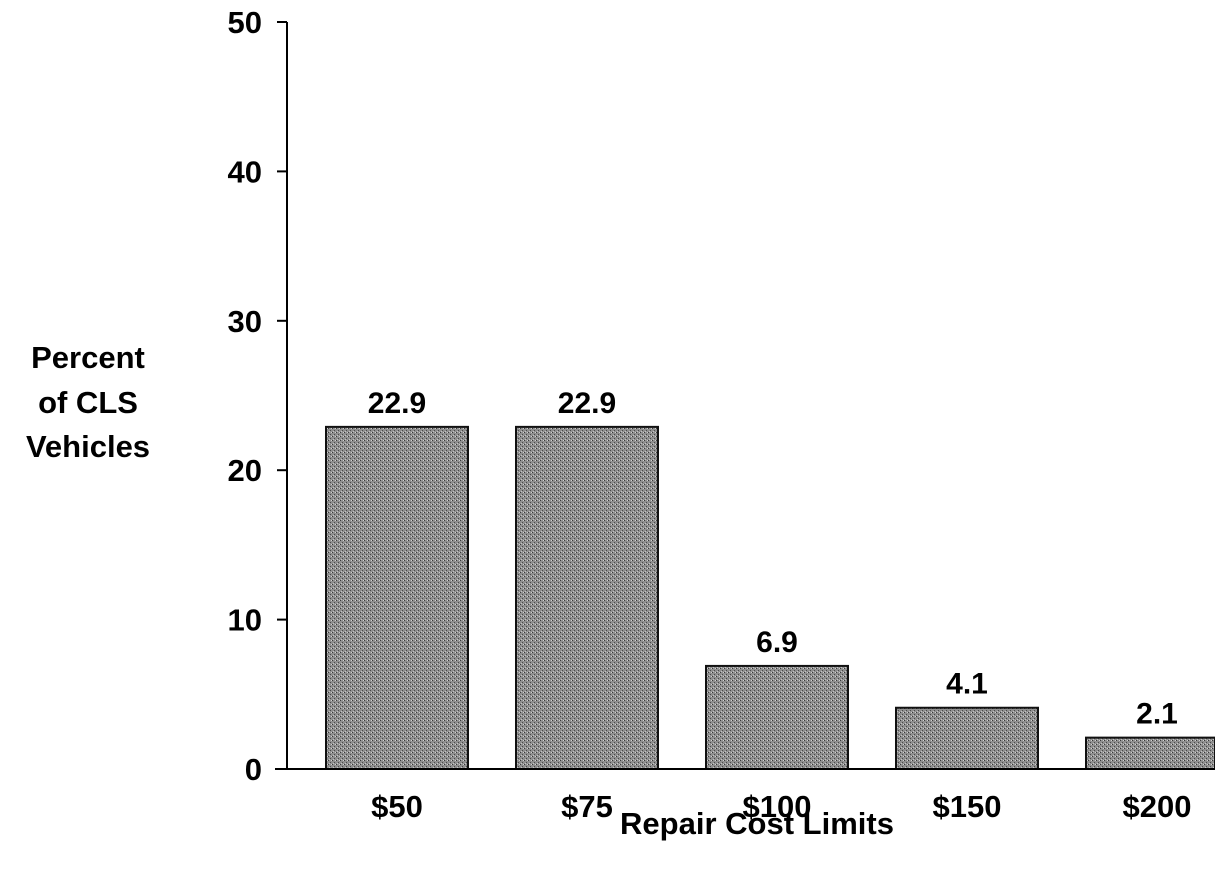 This screenshot has height=874, width=1215. I want to click on x-tick-label: $150, so click(967, 806).